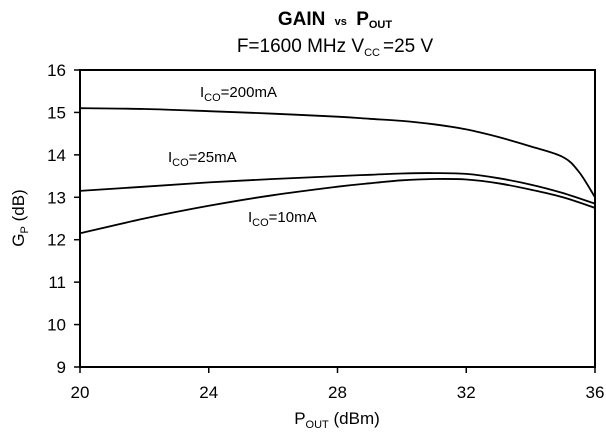  Describe the element at coordinates (61, 367) in the screenshot. I see `y-tick-label: 9` at that location.